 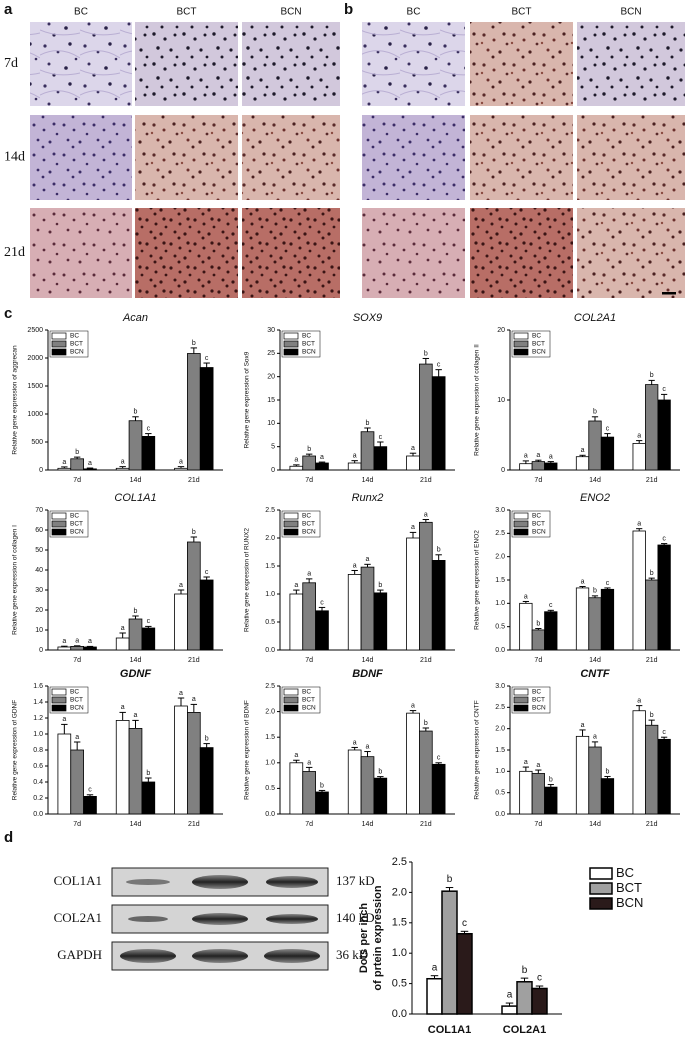 What do you see at coordinates (501, 330) in the screenshot?
I see `y-tick-label: 20` at bounding box center [501, 330].